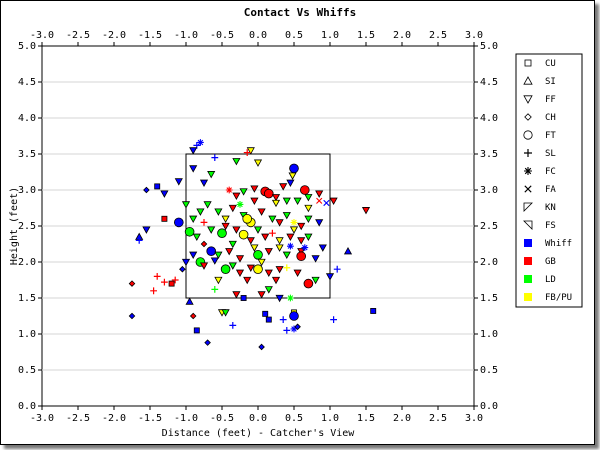 The width and height of the screenshot is (600, 450). Describe the element at coordinates (186, 418) in the screenshot. I see `x-tick-label: -1.0` at that location.